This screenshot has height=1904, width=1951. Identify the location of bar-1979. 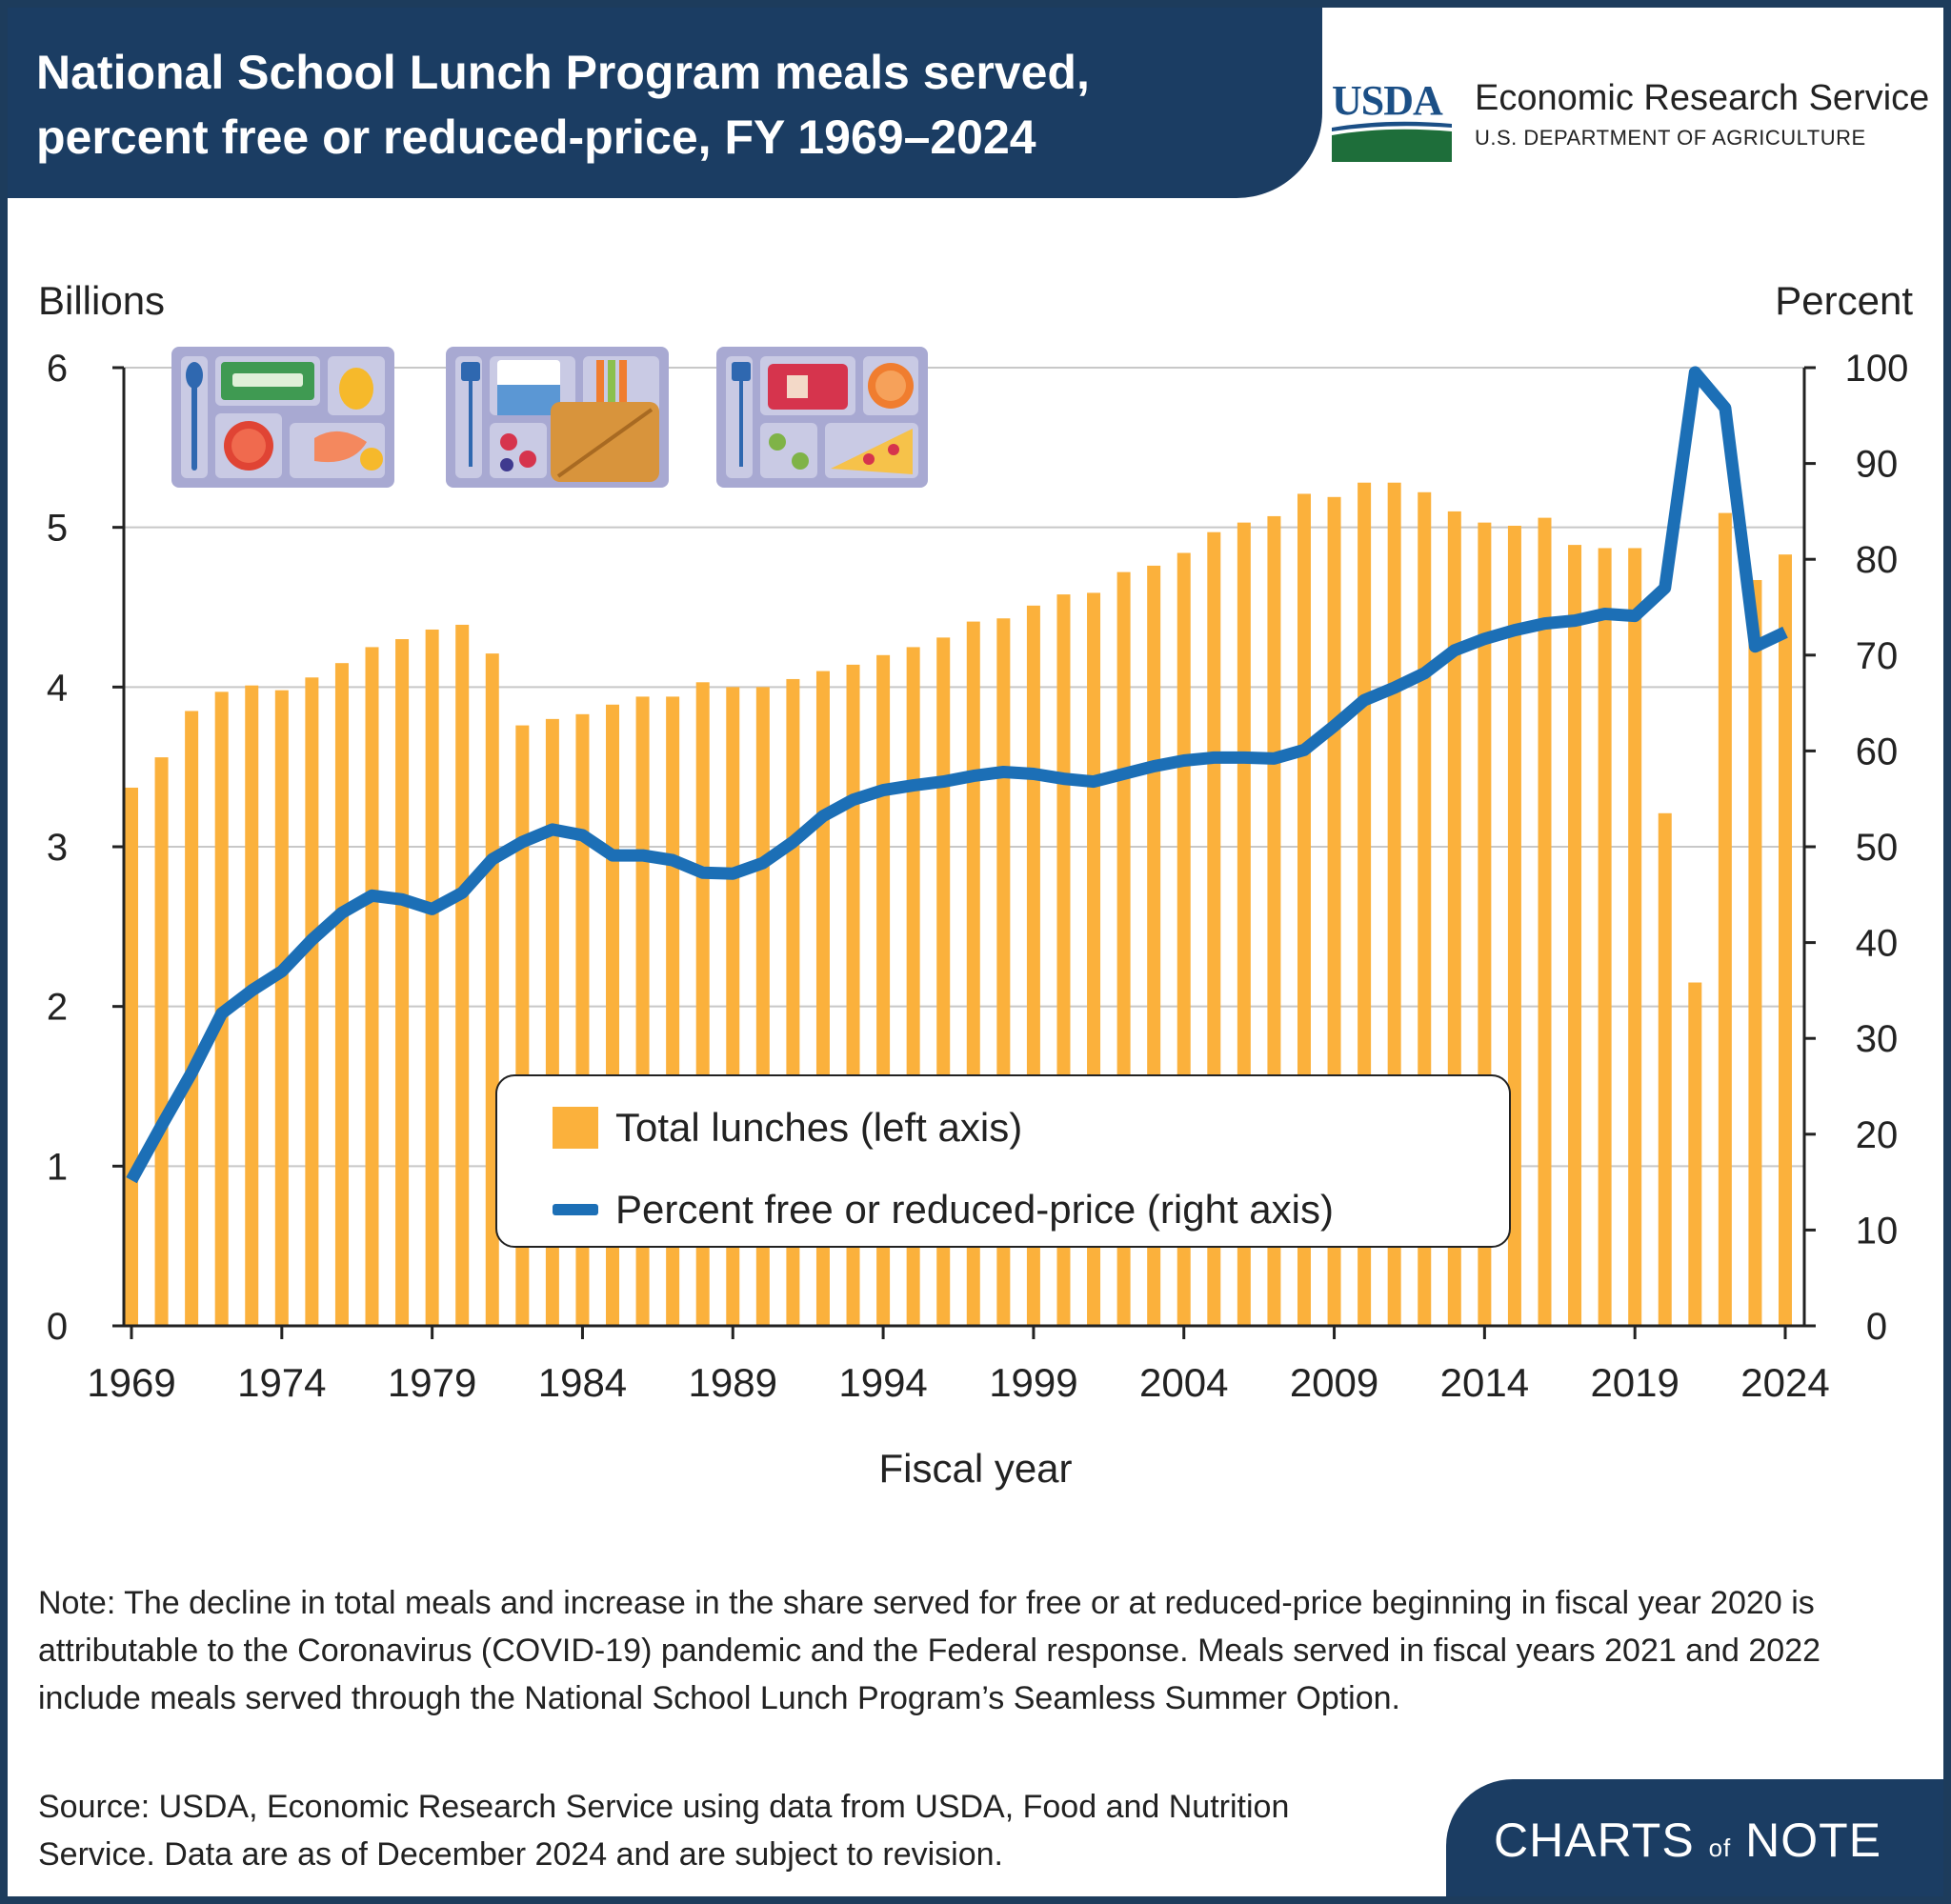
(432, 978).